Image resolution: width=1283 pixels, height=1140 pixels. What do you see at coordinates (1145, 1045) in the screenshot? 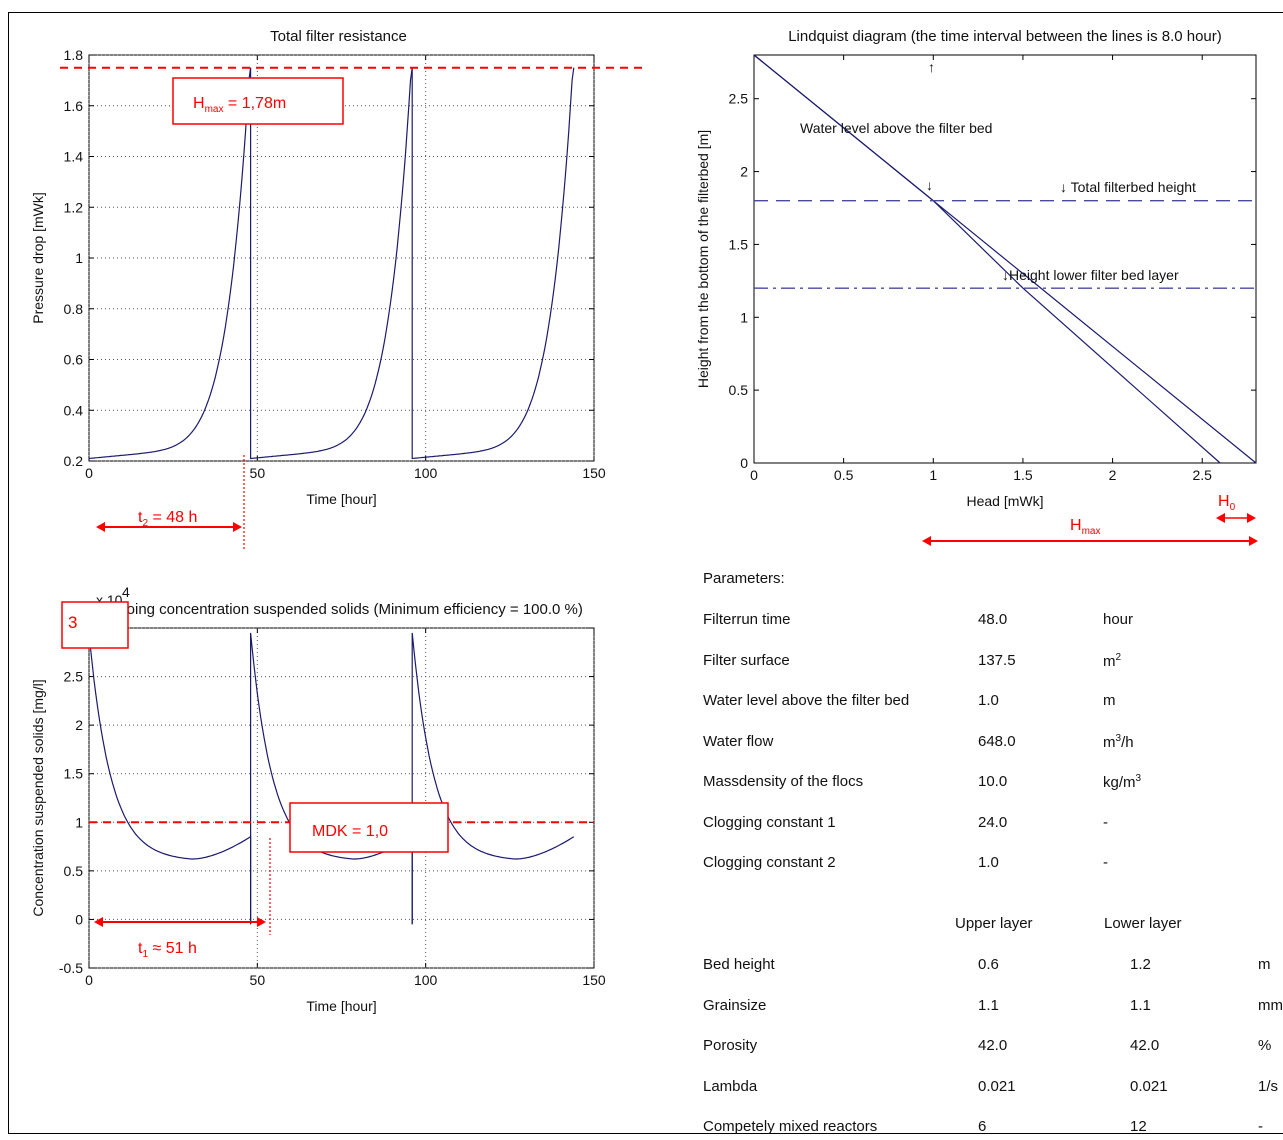
I see `layer-row-lower: 42.0` at bounding box center [1145, 1045].